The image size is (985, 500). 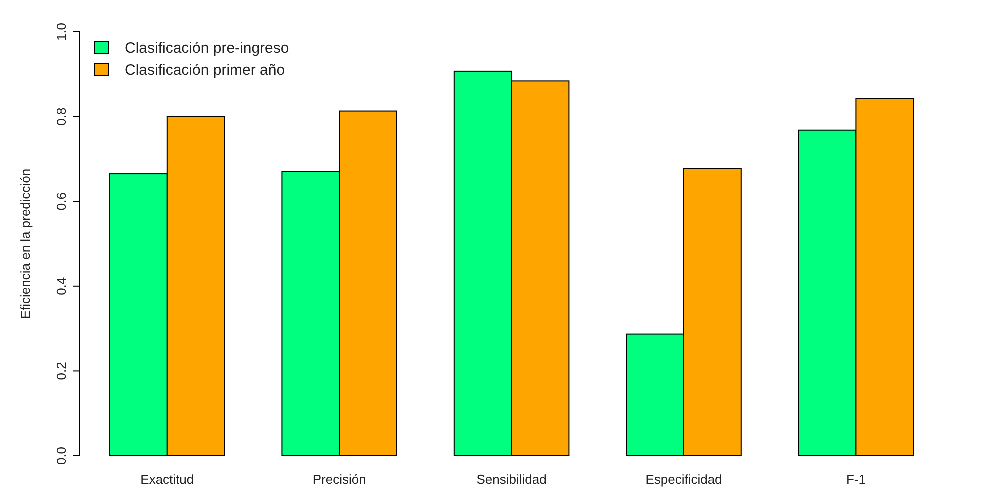 I want to click on x-tick-label: F-1, so click(x=856, y=479).